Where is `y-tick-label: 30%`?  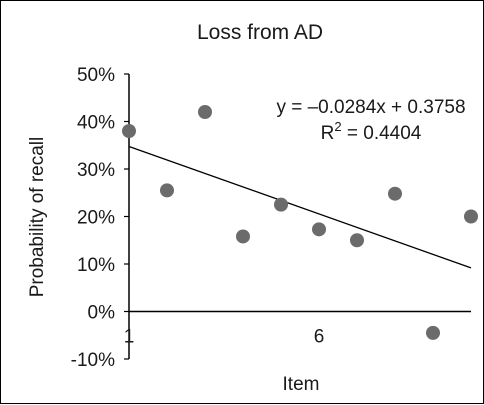 y-tick-label: 30% is located at coordinates (96, 170).